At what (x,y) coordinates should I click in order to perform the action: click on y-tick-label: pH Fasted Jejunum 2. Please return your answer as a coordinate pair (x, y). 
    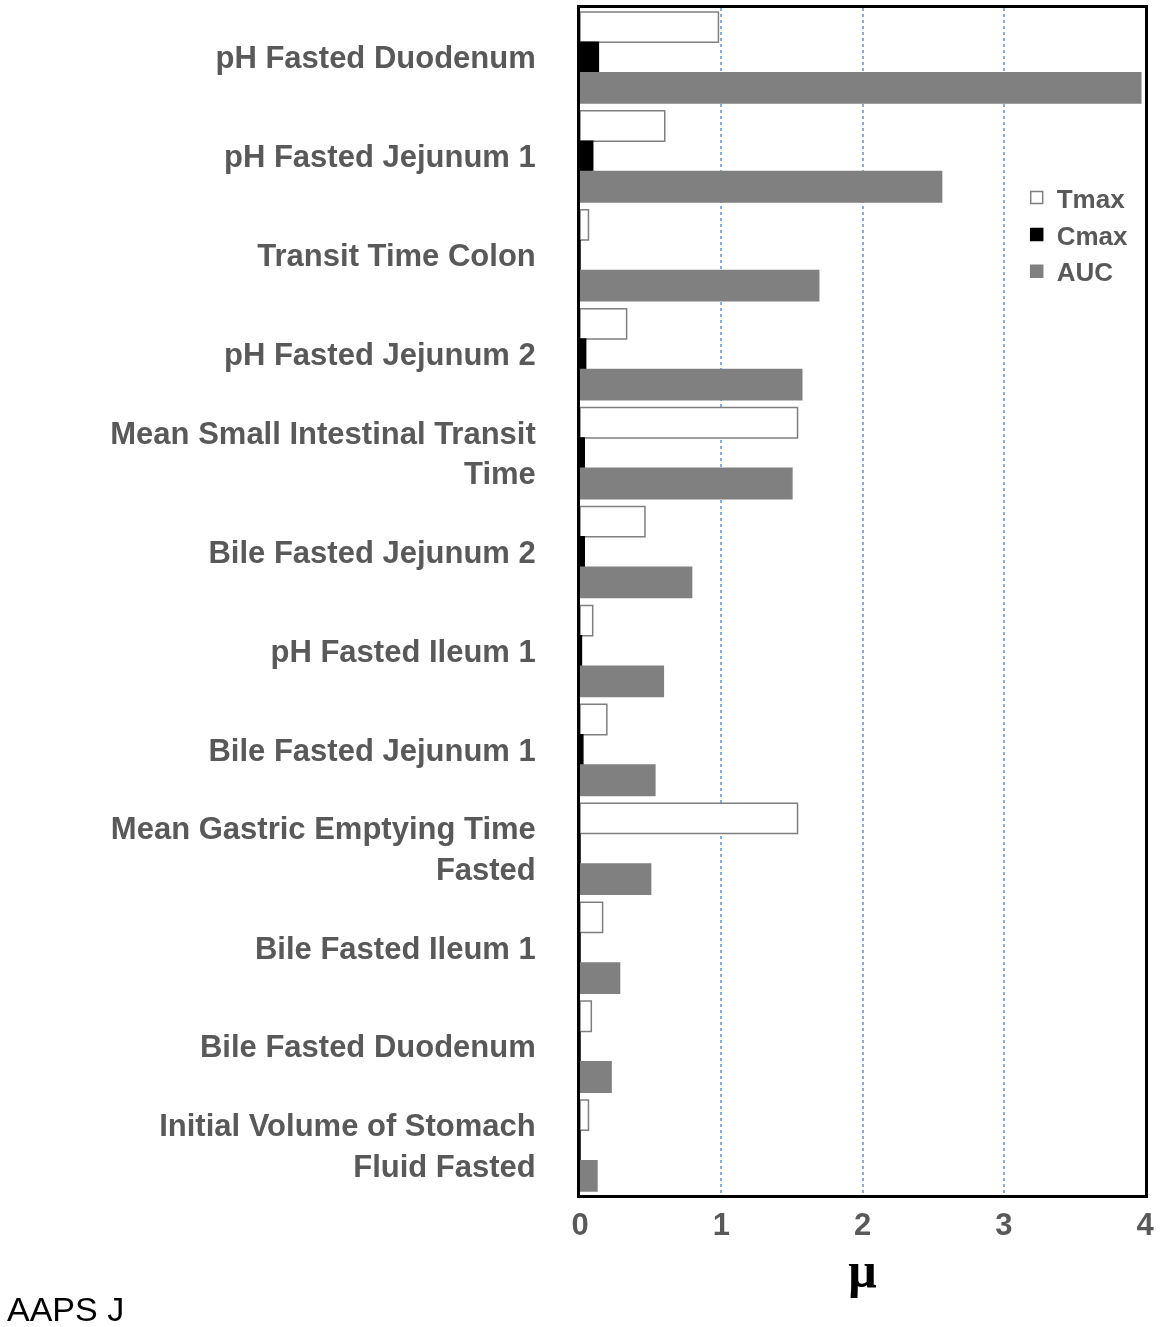
    Looking at the image, I should click on (380, 355).